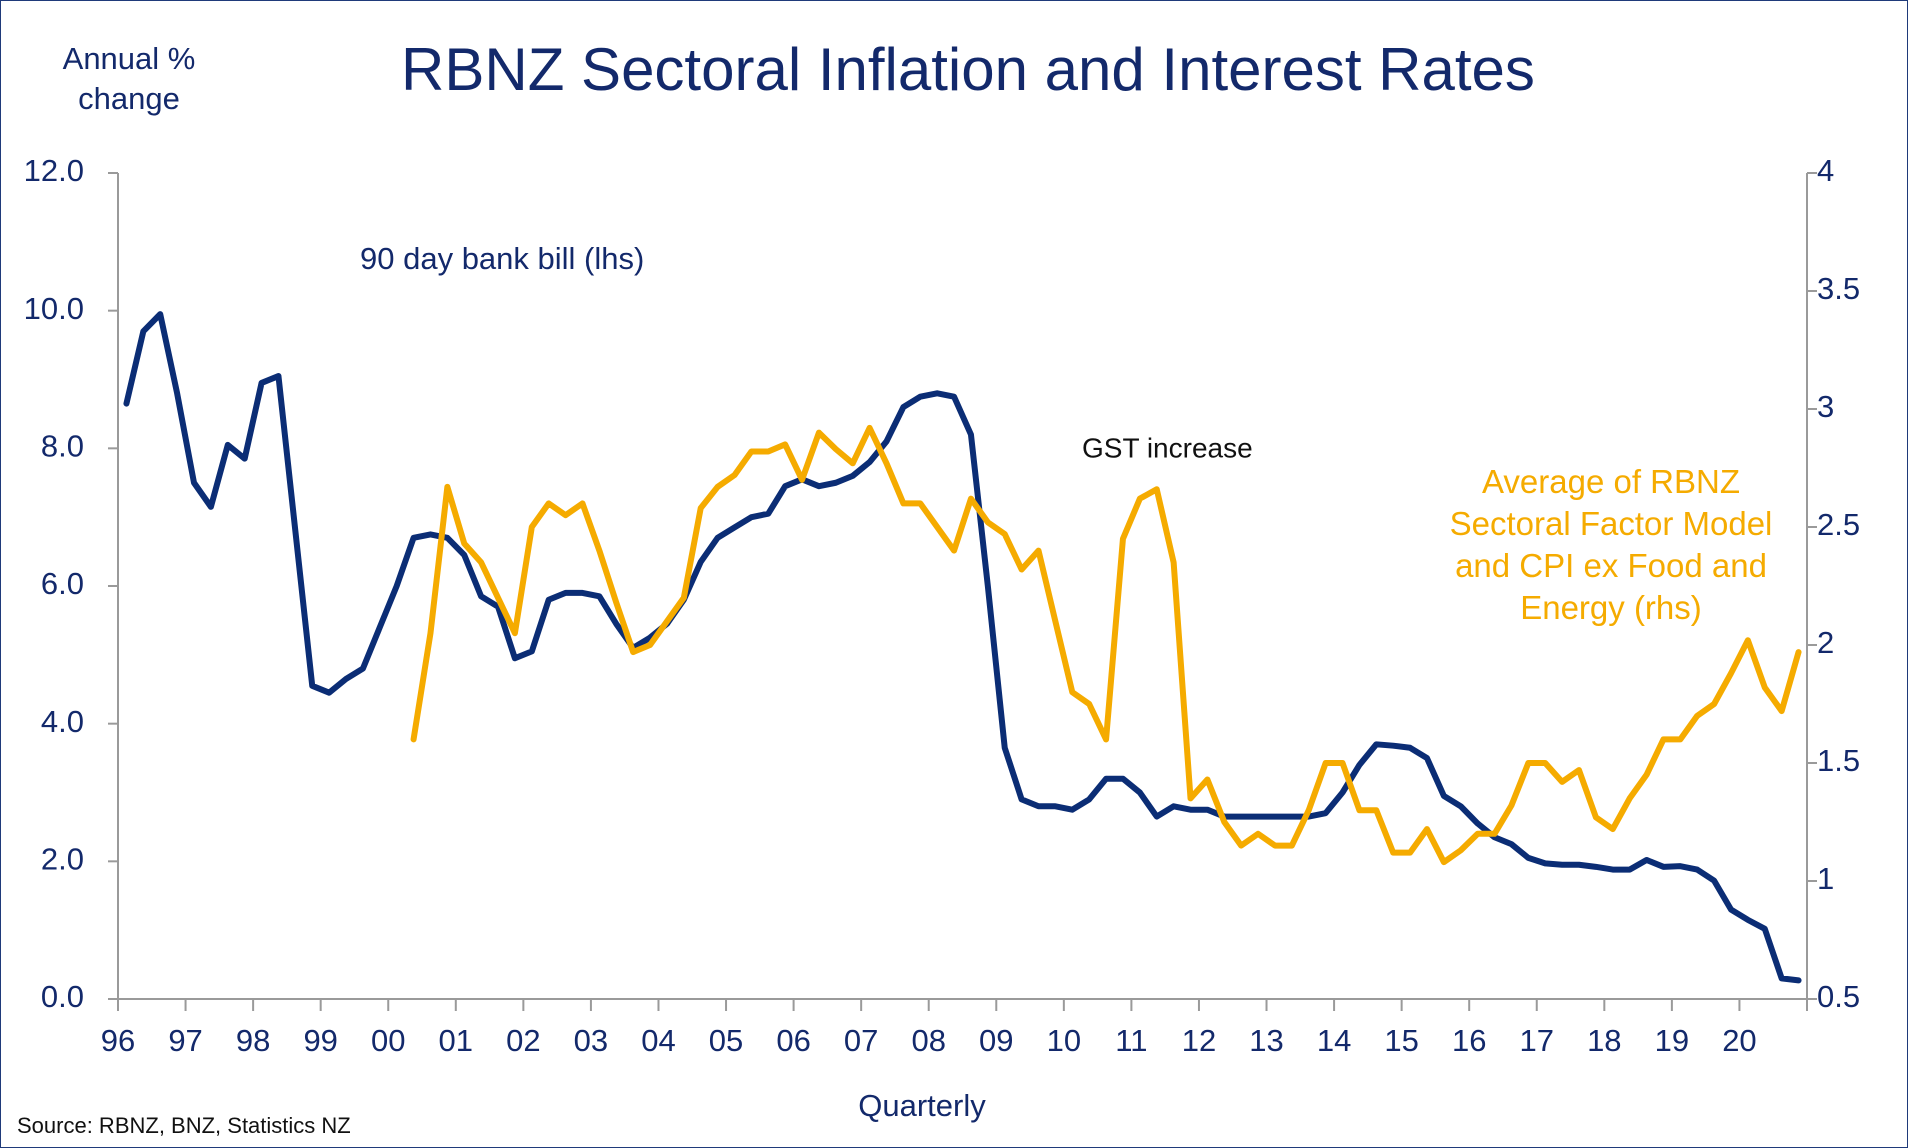 The height and width of the screenshot is (1148, 1908). What do you see at coordinates (456, 1040) in the screenshot?
I see `x-tick-label: 01` at bounding box center [456, 1040].